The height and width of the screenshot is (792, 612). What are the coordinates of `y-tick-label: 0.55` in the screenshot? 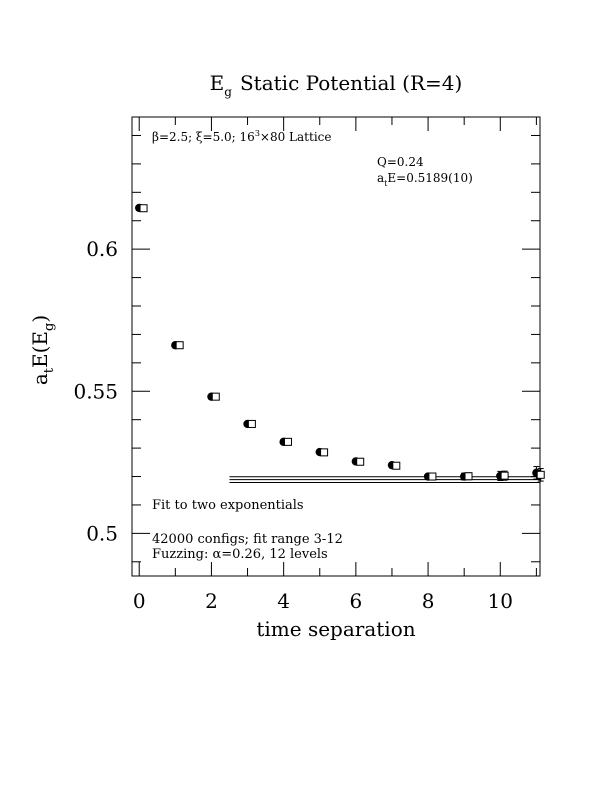 It's located at (95, 391).